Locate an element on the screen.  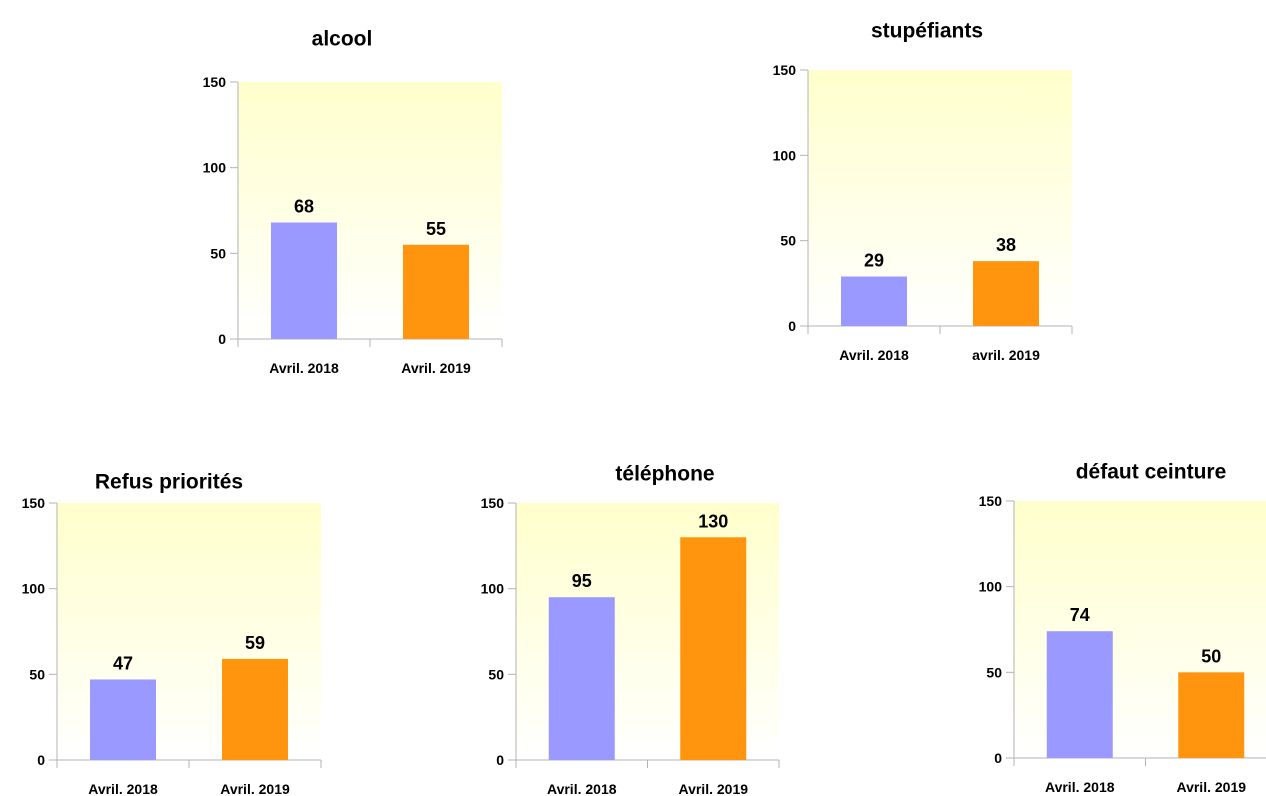
data-label: 68 is located at coordinates (304, 206).